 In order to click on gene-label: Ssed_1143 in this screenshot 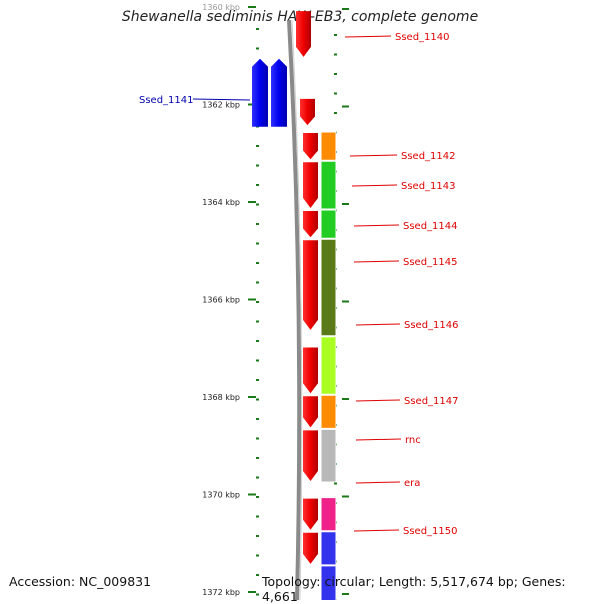, I will do `click(428, 186)`.